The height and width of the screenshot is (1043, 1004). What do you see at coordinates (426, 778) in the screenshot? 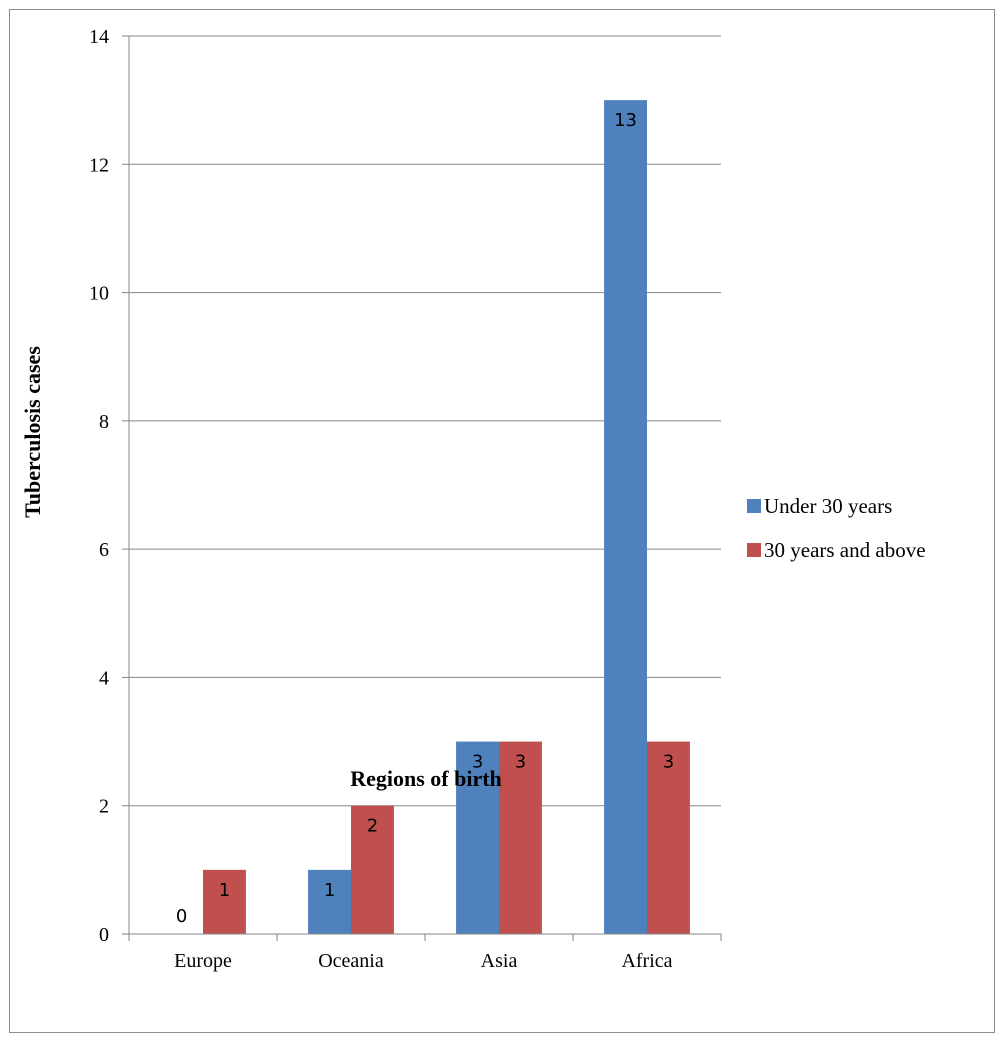
I see `x-axis-title: Regions of birth` at bounding box center [426, 778].